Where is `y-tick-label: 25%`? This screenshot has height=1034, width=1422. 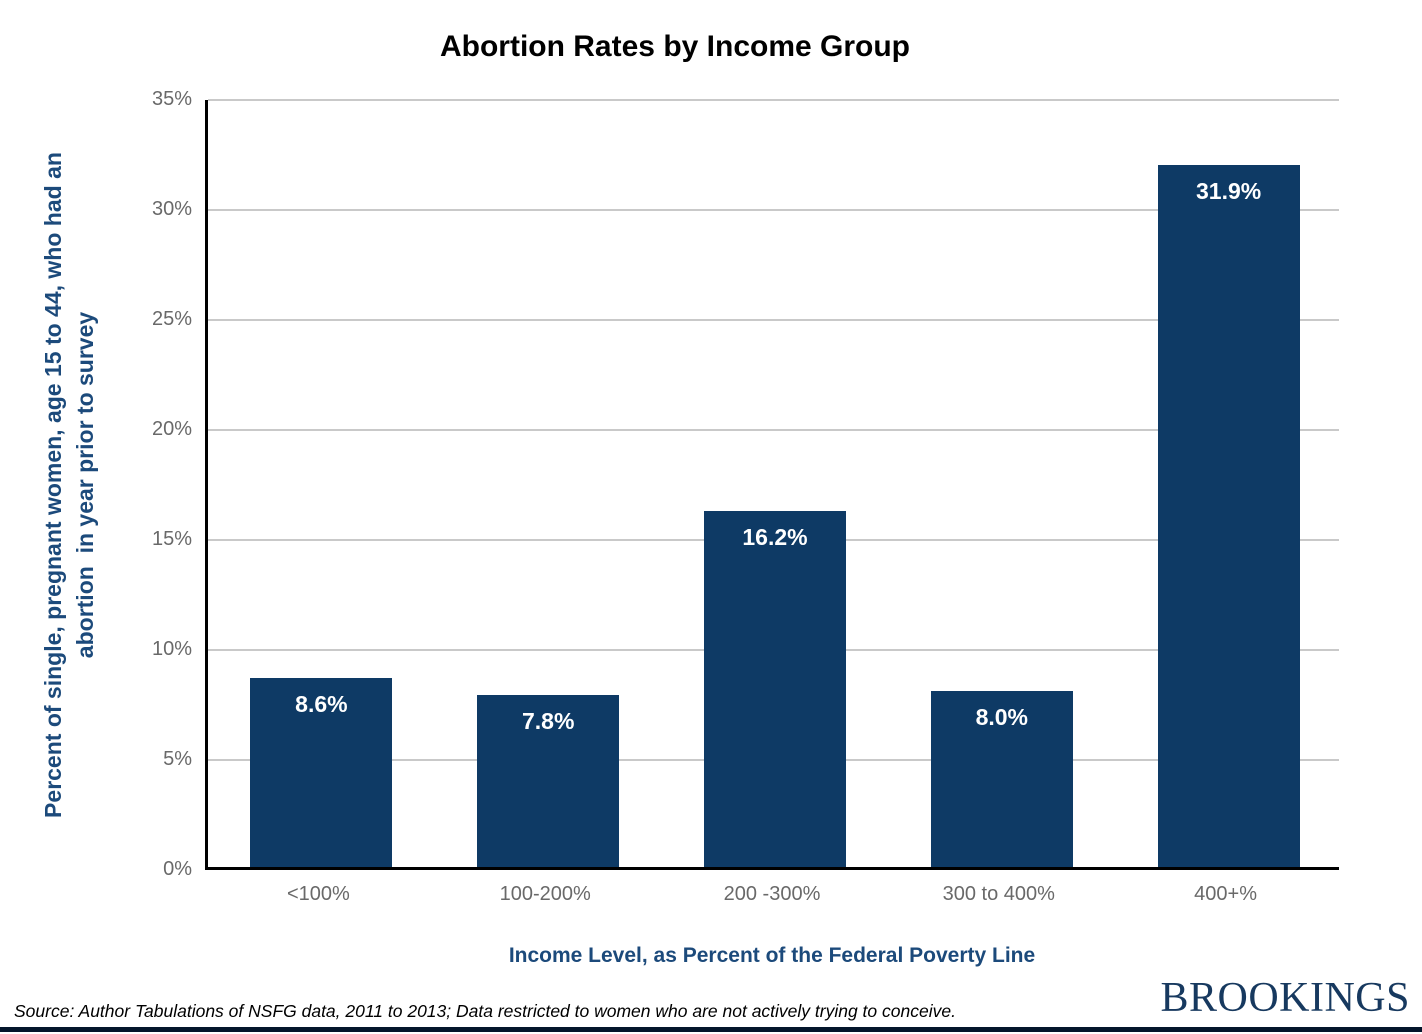 y-tick-label: 25% is located at coordinates (171, 319).